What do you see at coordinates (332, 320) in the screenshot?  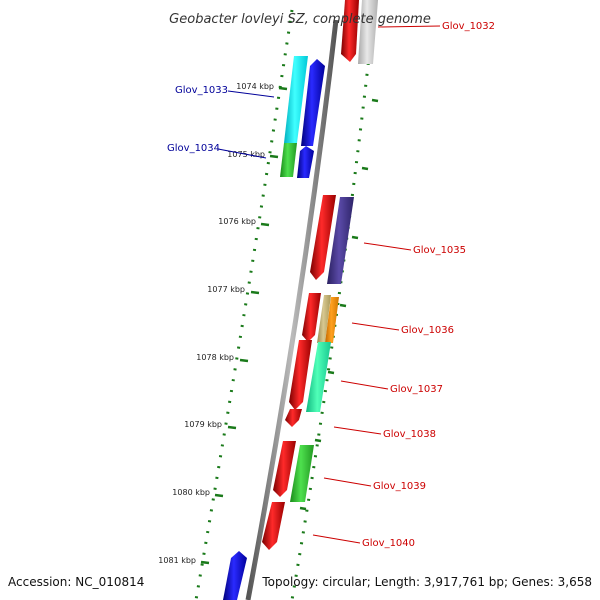 I see `gene-glov-1036-cog2` at bounding box center [332, 320].